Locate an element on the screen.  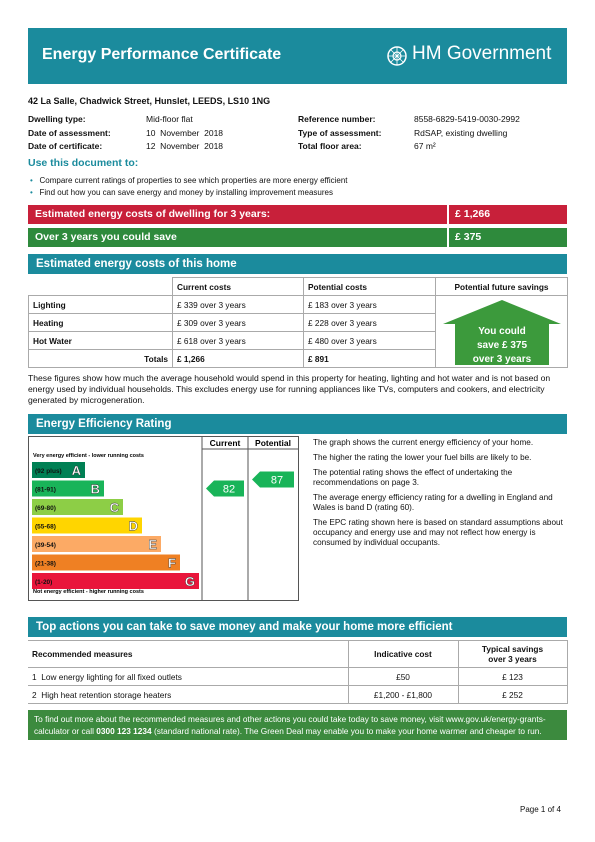
cell: £ 618 over 3 years is located at coordinates (238, 340).